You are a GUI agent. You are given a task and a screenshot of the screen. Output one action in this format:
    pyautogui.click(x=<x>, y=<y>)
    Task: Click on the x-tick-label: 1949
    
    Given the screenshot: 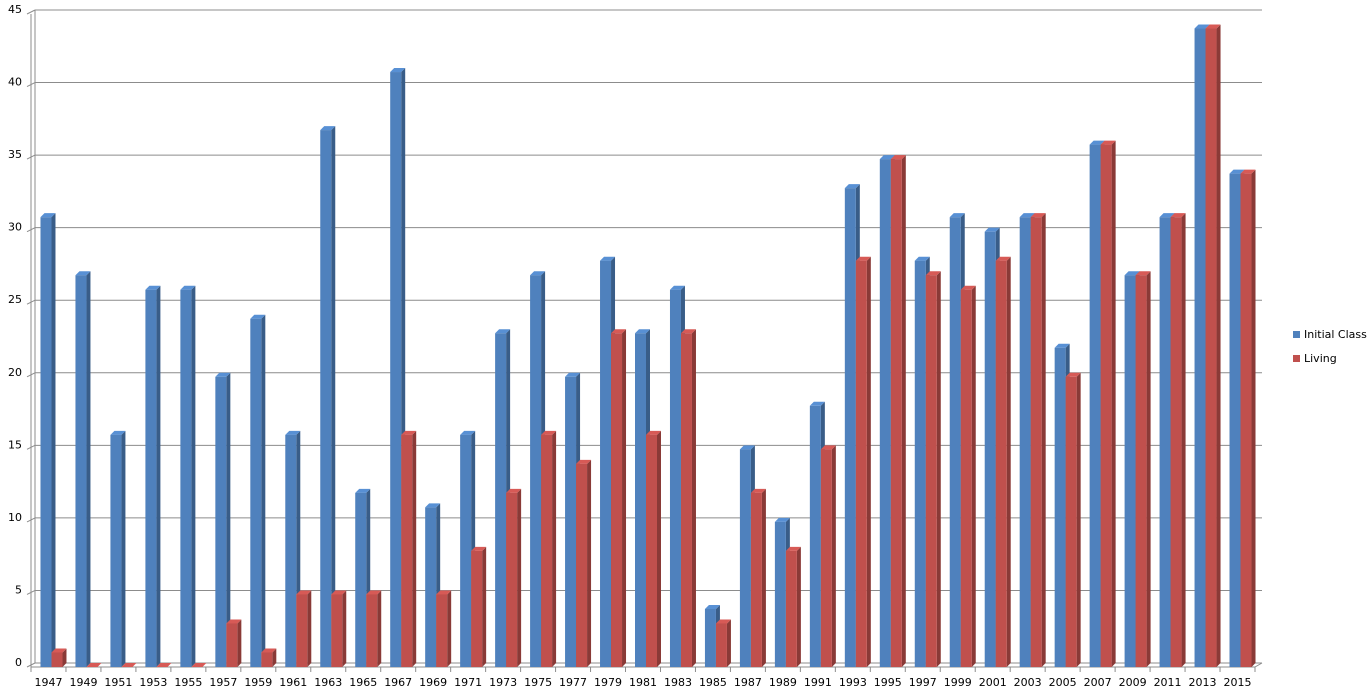 What is the action you would take?
    pyautogui.click(x=83, y=682)
    